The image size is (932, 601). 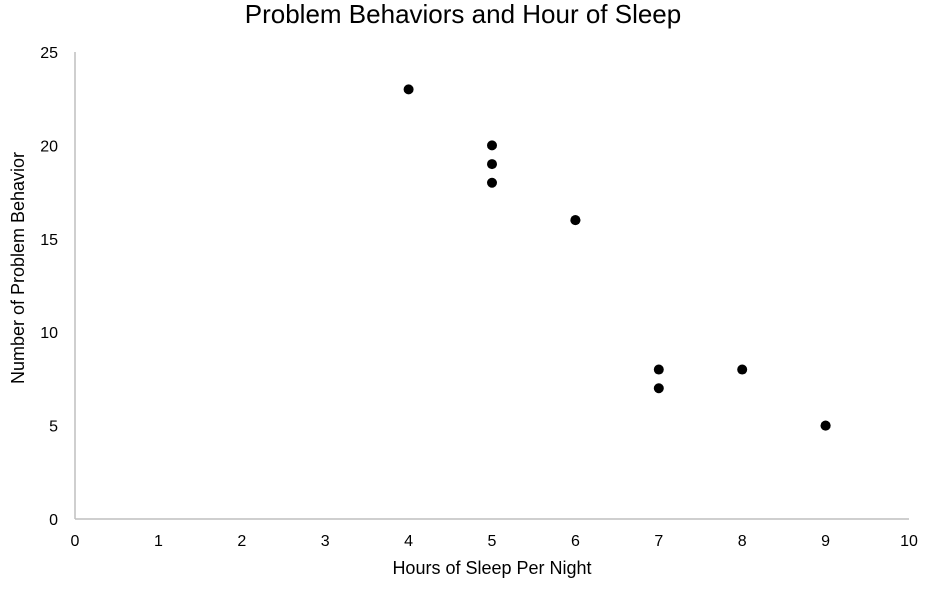 What do you see at coordinates (158, 541) in the screenshot?
I see `x-tick-label: 1` at bounding box center [158, 541].